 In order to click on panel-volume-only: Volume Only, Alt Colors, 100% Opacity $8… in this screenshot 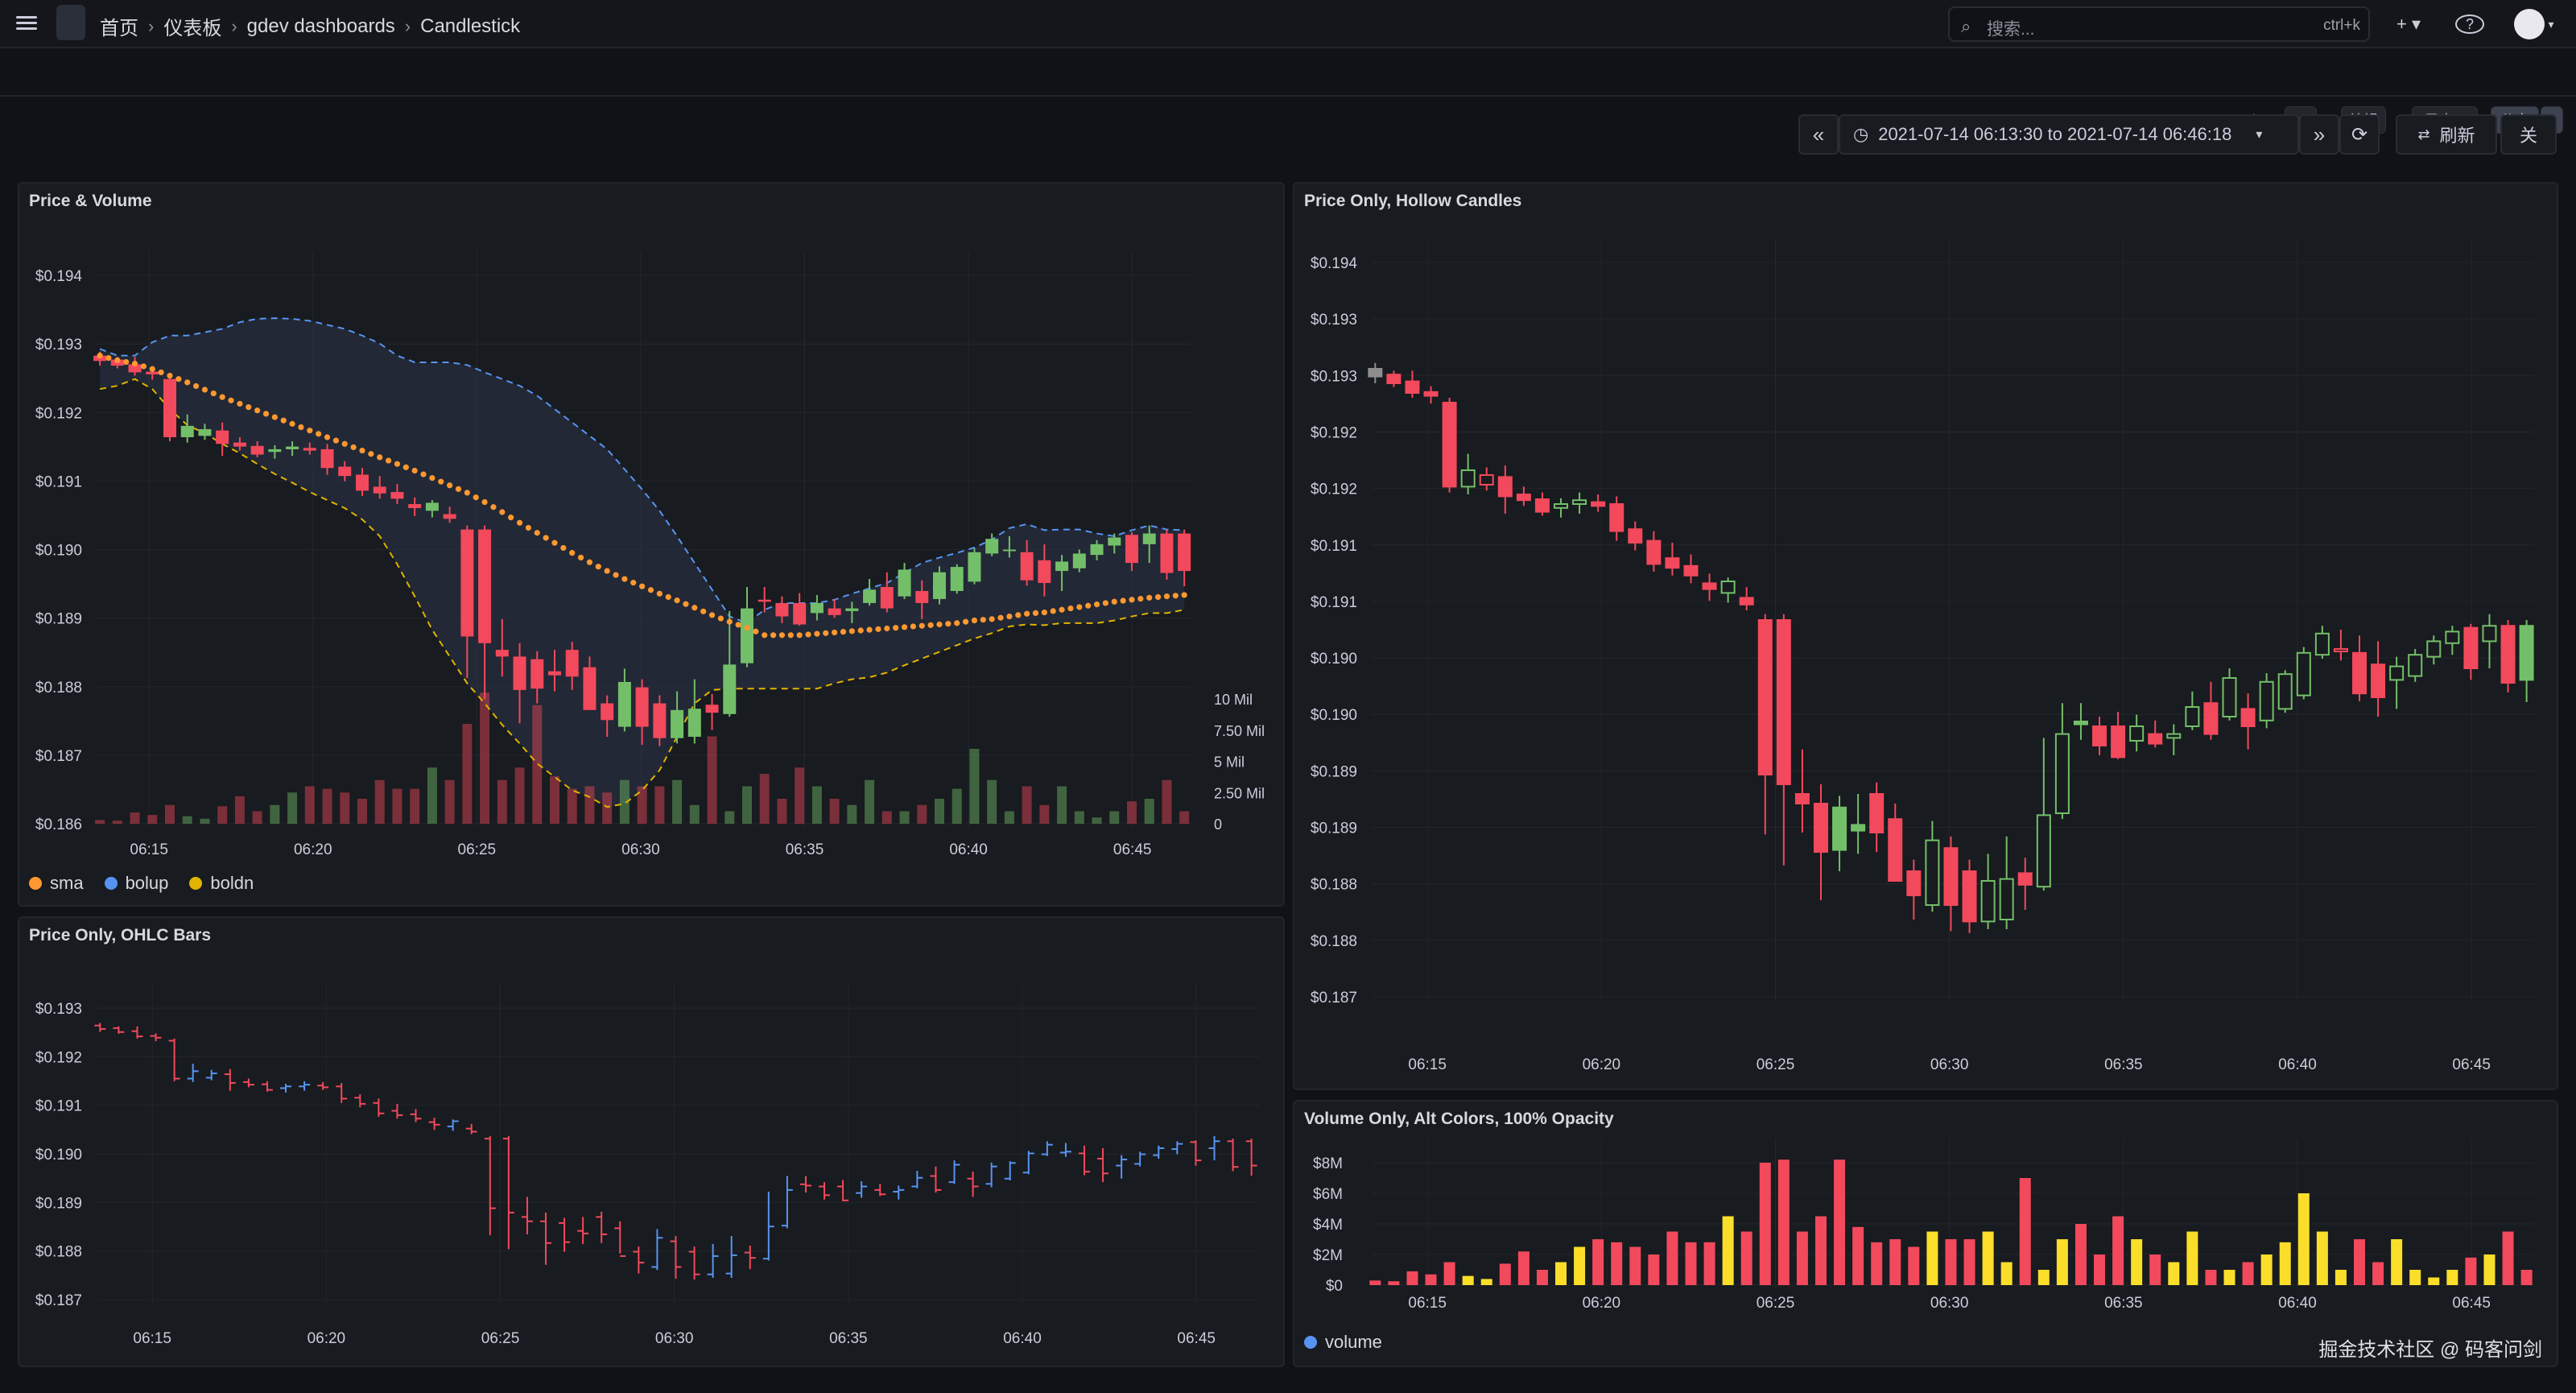, I will do `click(1926, 1233)`.